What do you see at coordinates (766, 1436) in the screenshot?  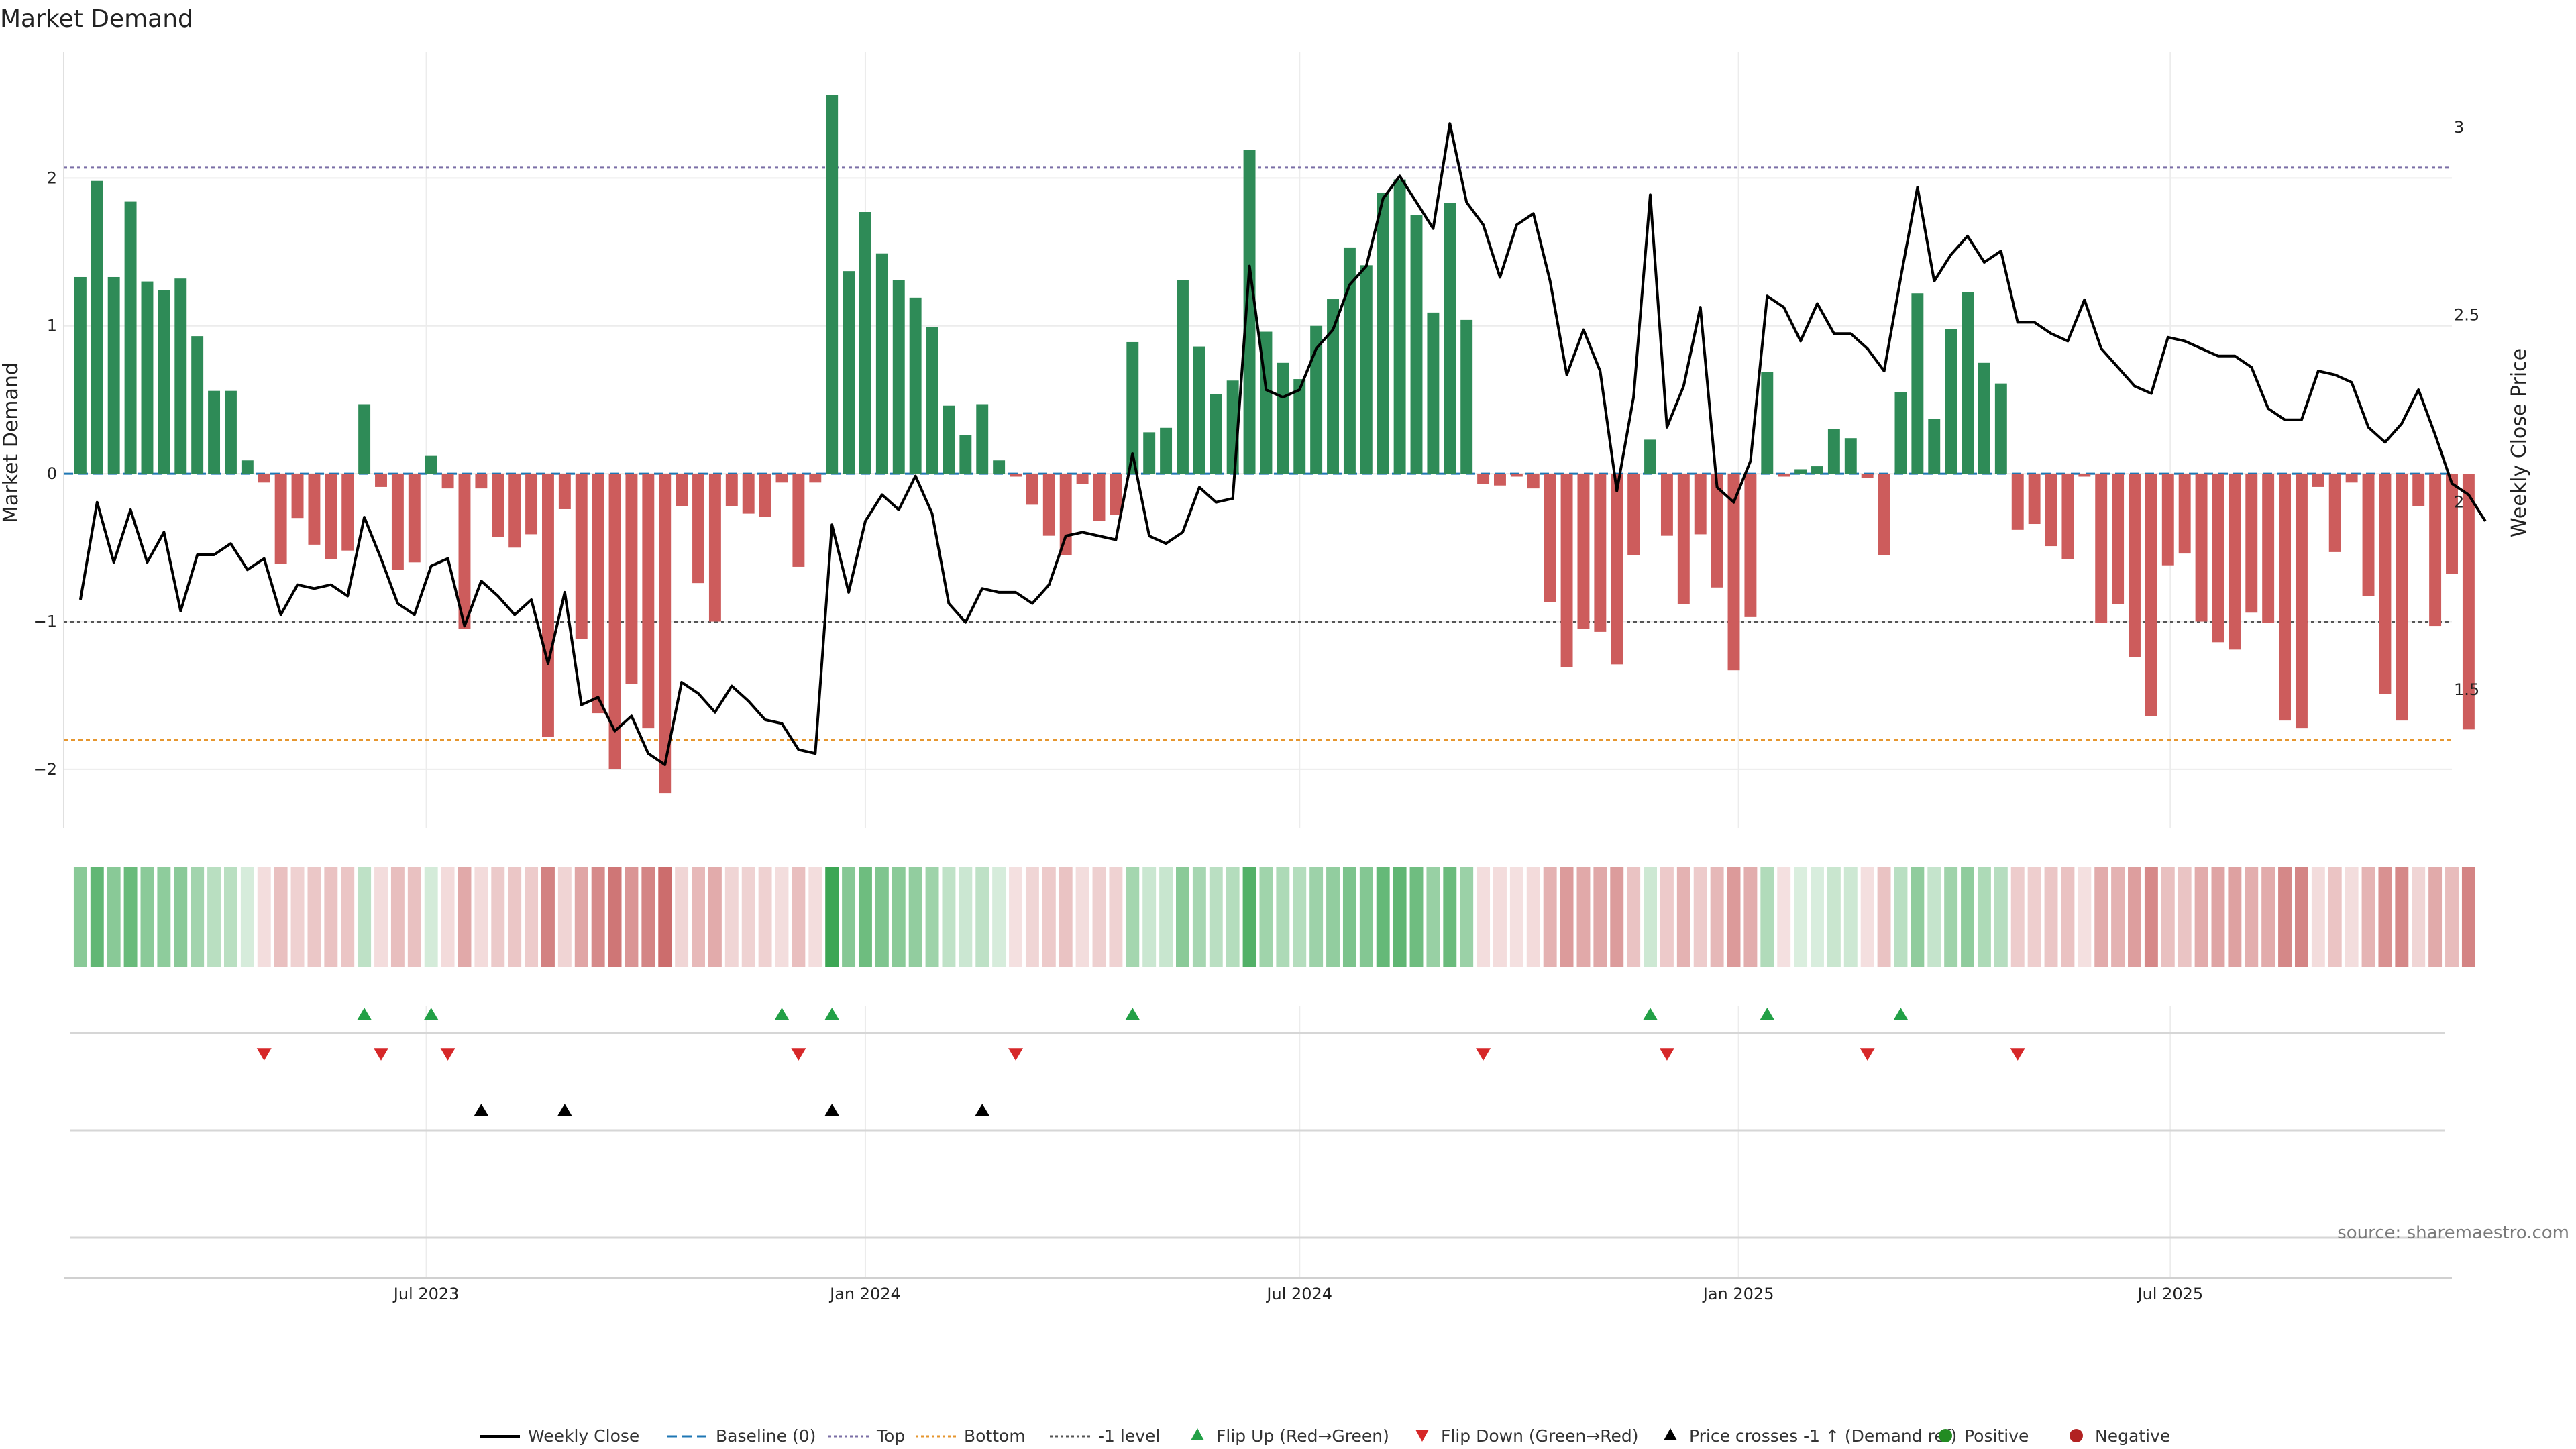 I see `legend-label: Baseline (0)` at bounding box center [766, 1436].